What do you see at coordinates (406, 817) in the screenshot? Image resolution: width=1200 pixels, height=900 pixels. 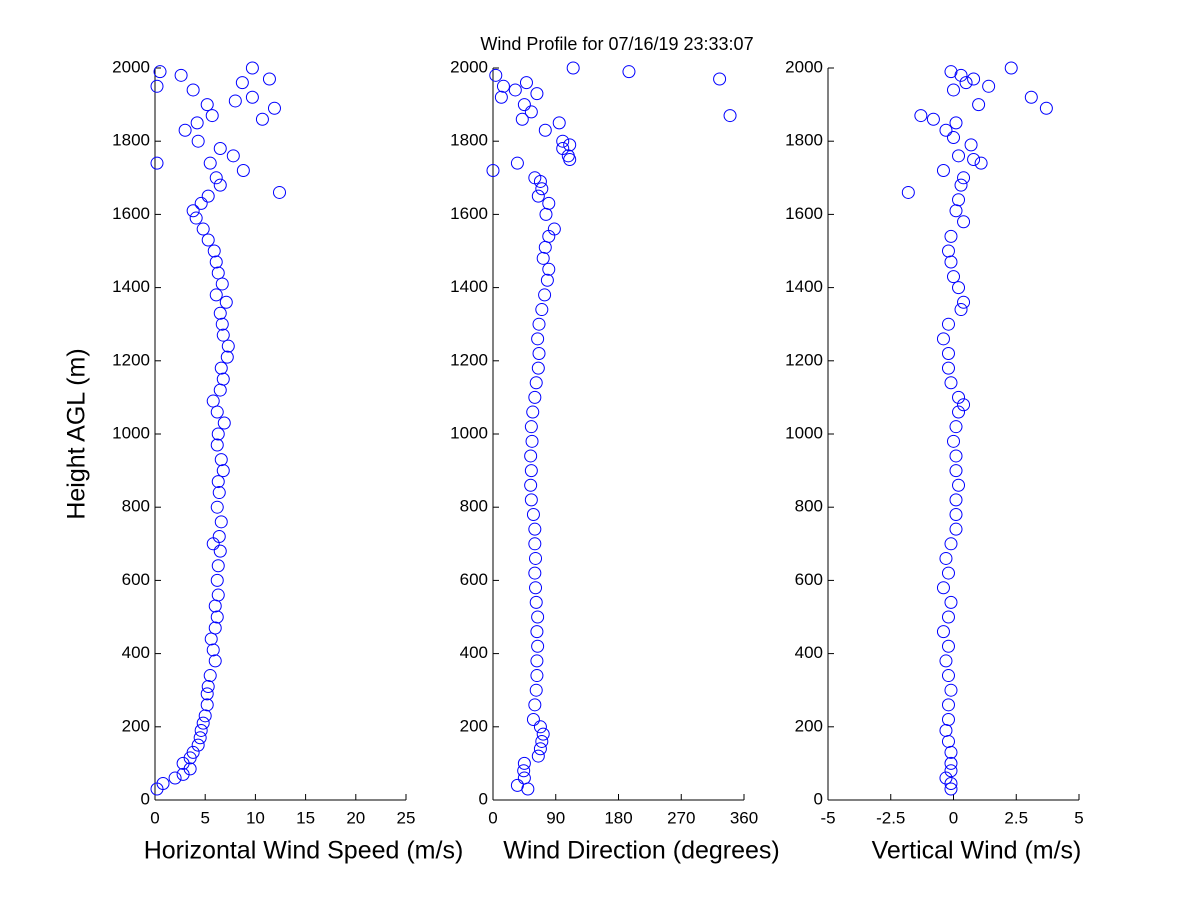 I see `x-tick-label: 25` at bounding box center [406, 817].